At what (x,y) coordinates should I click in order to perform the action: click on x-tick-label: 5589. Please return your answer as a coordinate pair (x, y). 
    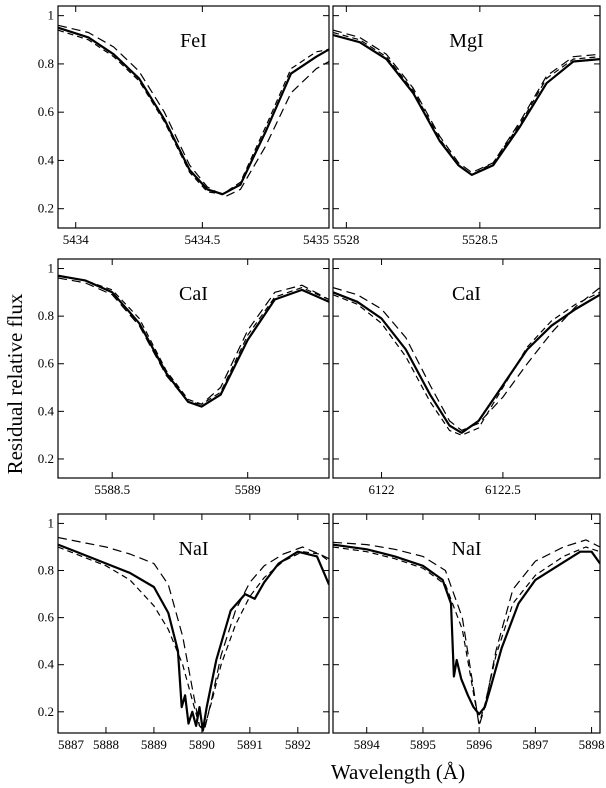
    Looking at the image, I should click on (248, 489).